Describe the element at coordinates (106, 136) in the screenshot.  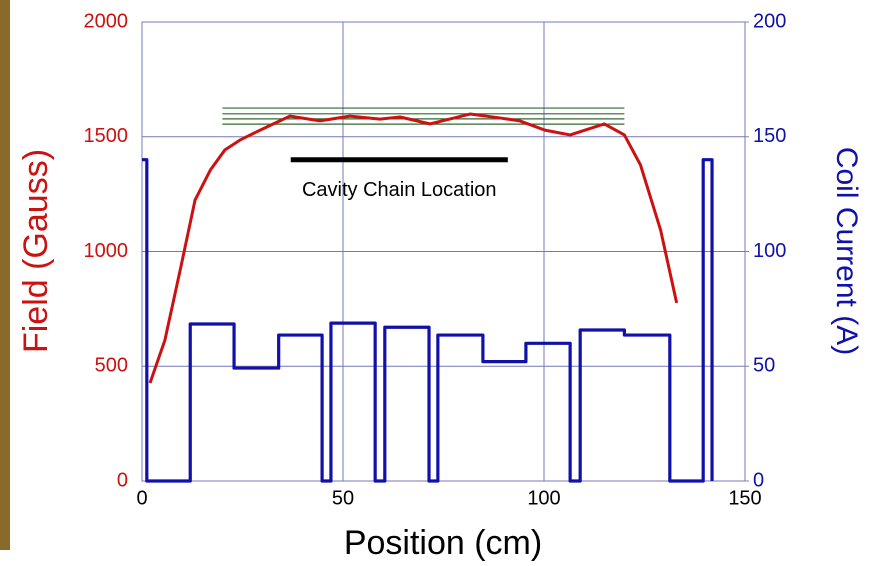
I see `y-tick-label: 1500` at that location.